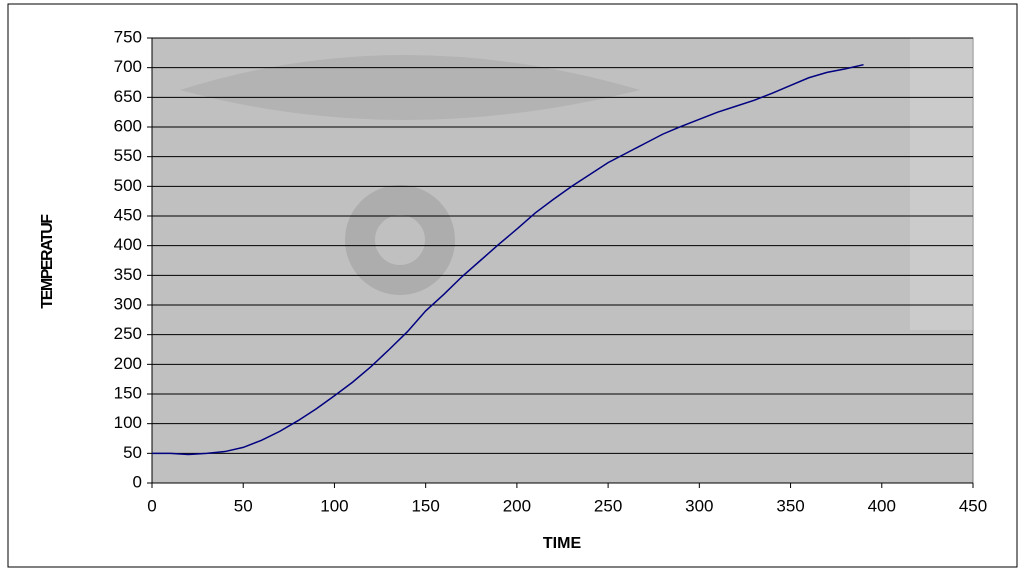  I want to click on x-tick-label: 150, so click(425, 505).